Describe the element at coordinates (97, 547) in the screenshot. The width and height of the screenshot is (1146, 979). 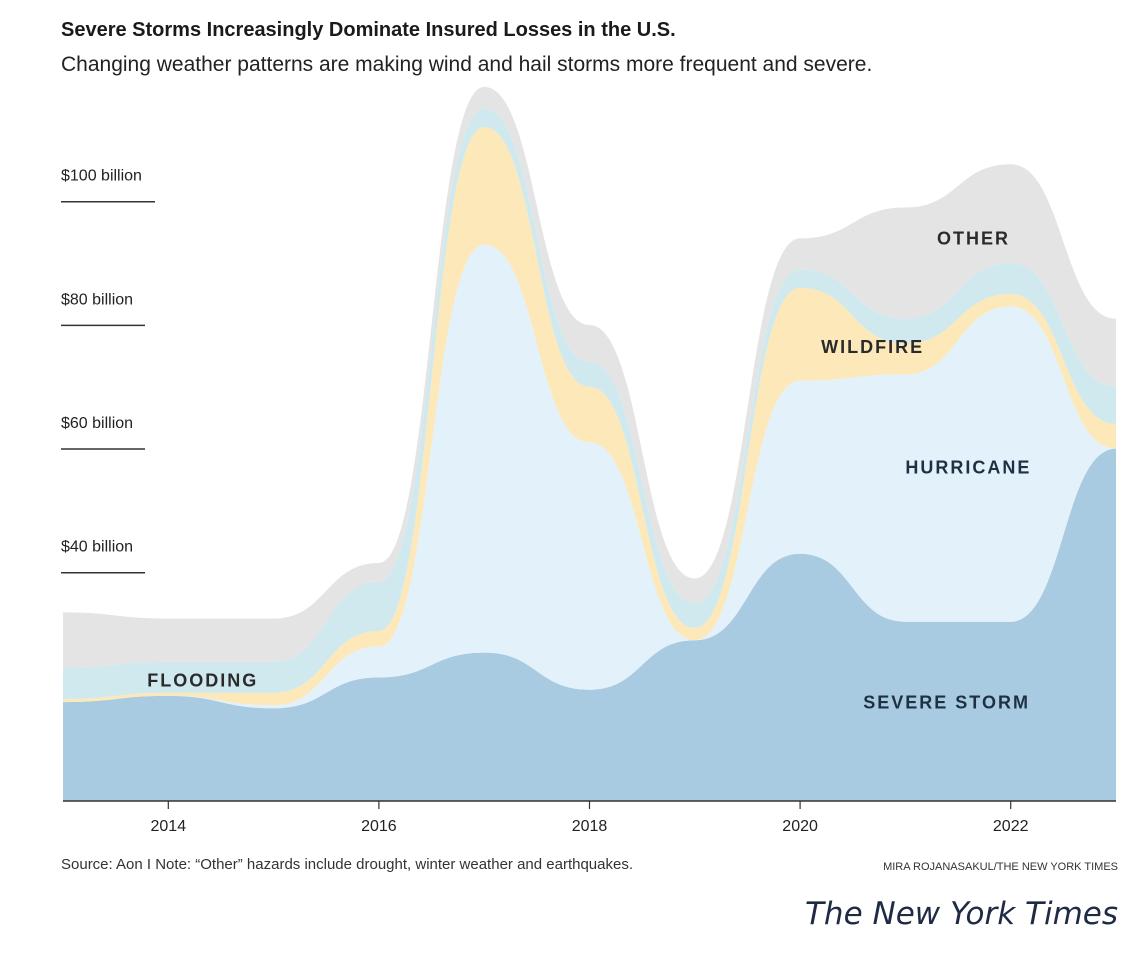
I see `y-tick-label: $40 billion` at that location.